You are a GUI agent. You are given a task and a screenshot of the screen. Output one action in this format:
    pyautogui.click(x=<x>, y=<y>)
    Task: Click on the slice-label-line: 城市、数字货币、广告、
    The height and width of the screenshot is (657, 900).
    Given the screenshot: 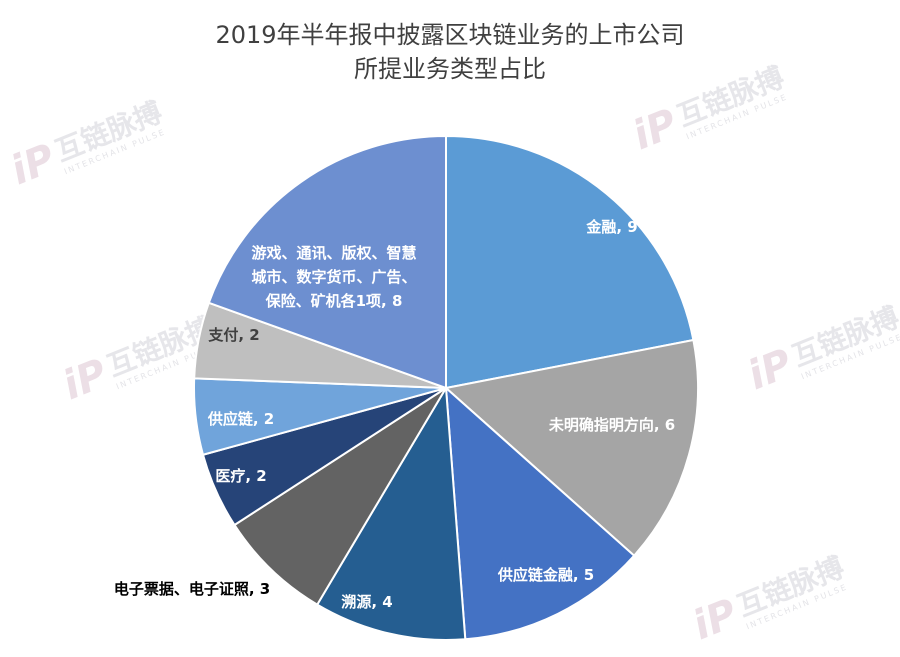 What is the action you would take?
    pyautogui.click(x=333, y=277)
    